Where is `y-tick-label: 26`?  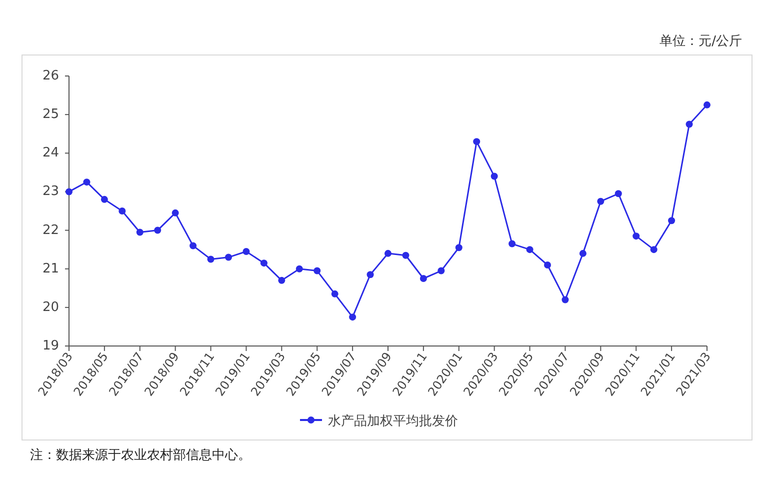 y-tick-label: 26 is located at coordinates (50, 76).